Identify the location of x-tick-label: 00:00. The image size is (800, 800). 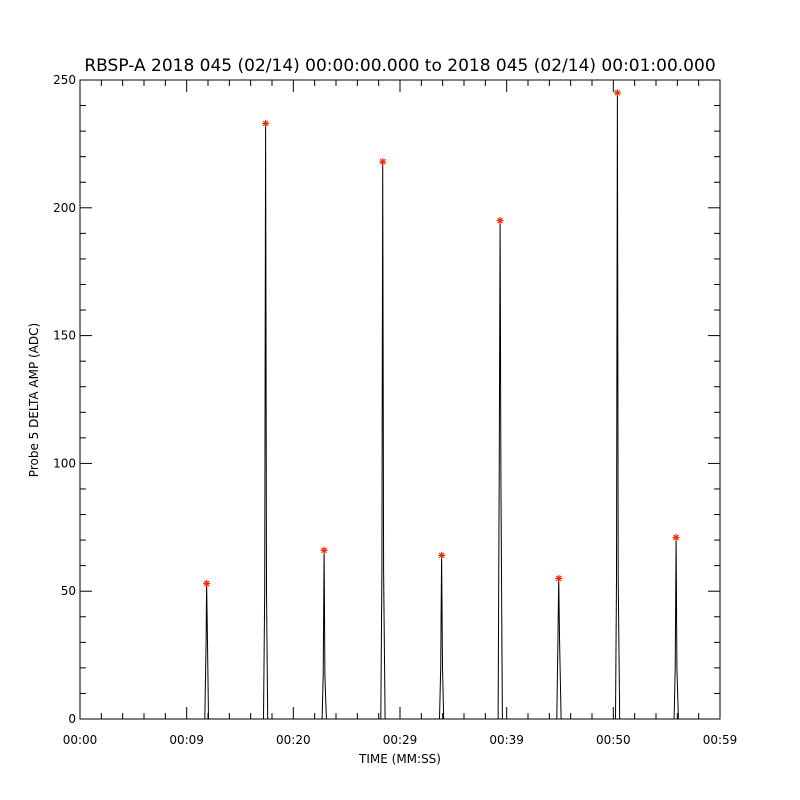
(80, 740).